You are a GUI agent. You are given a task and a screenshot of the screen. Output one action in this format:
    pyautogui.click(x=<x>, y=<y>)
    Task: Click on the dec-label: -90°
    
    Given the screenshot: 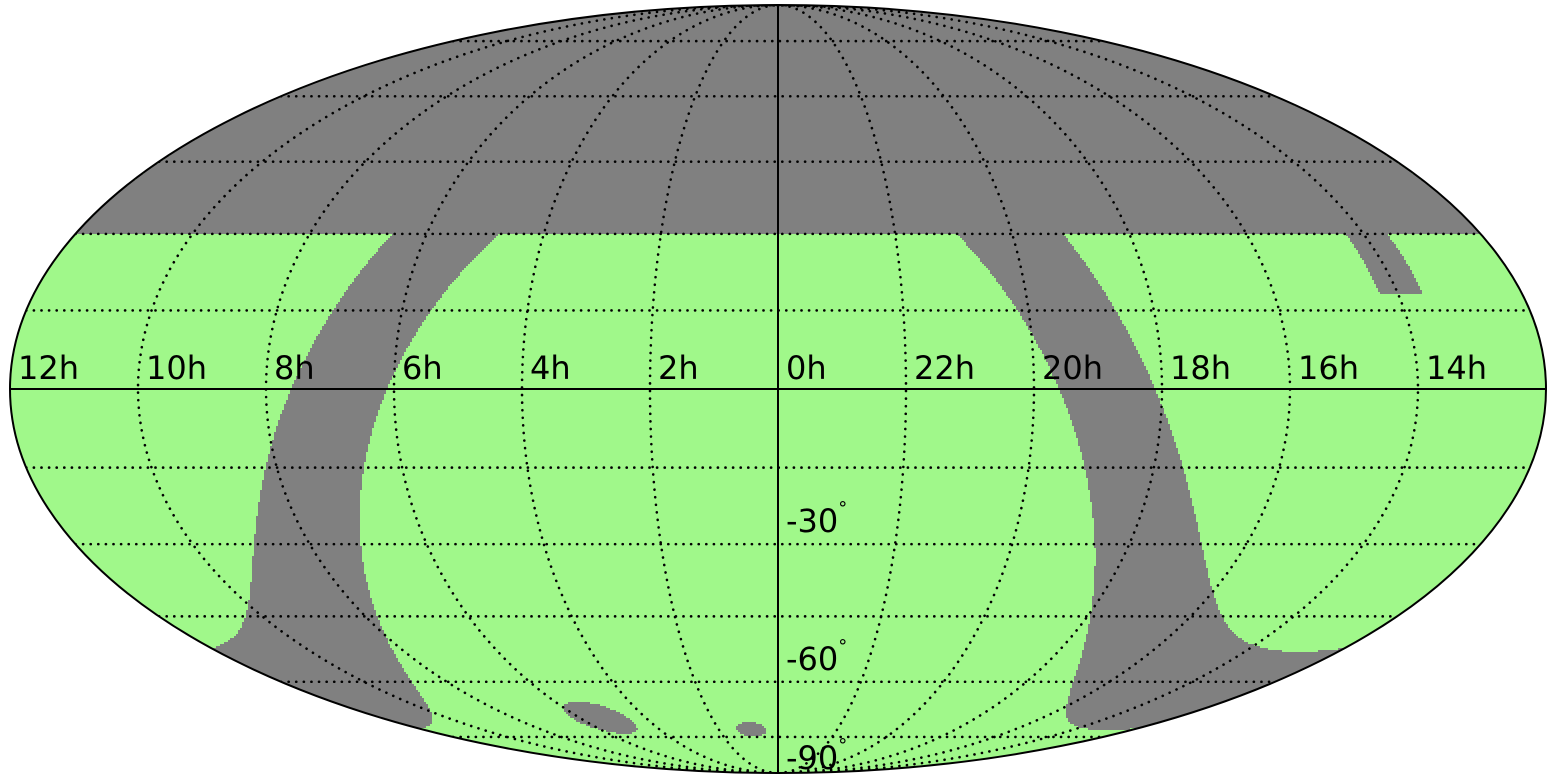 What is the action you would take?
    pyautogui.click(x=816, y=756)
    